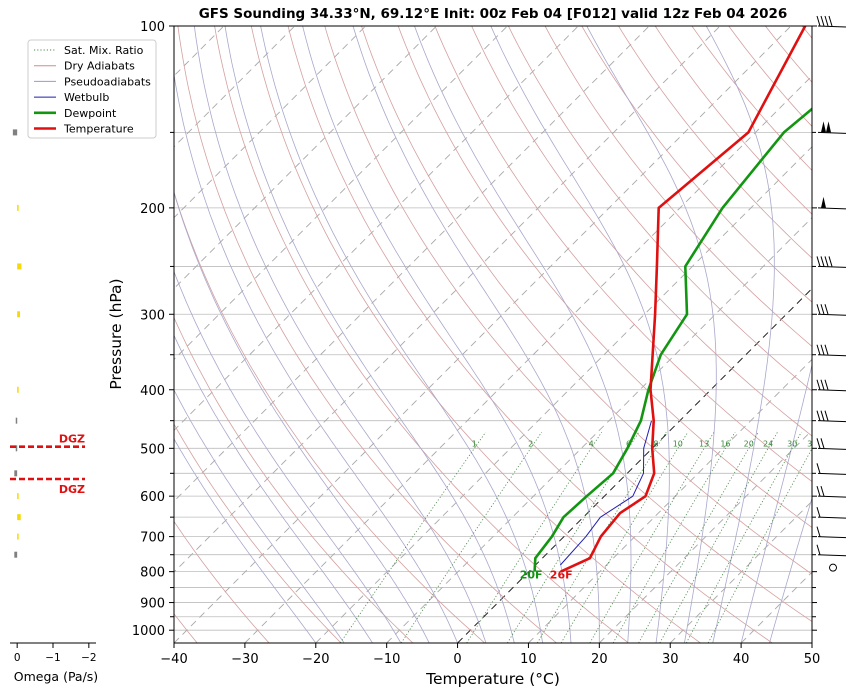  Describe the element at coordinates (152, 538) in the screenshot. I see `y-tick-label: 700` at that location.